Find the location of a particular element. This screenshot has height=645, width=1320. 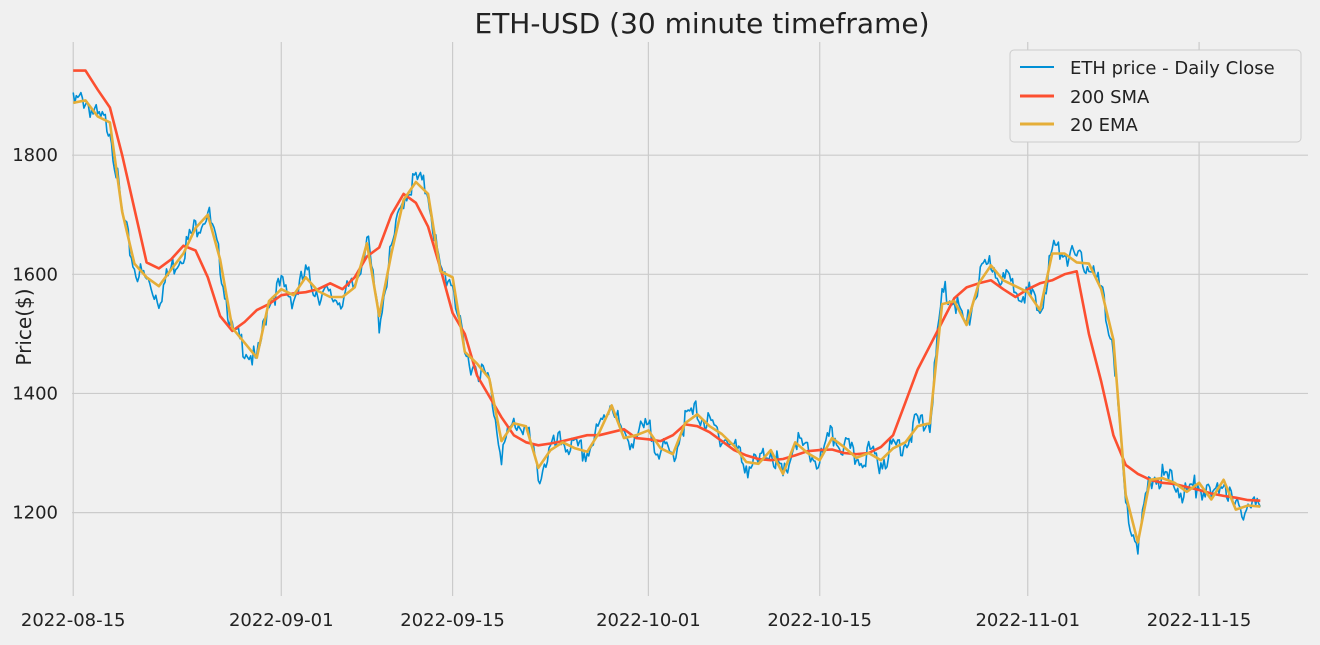

legend: ETH price - Daily Close 200 SMA 20 EMA is located at coordinates (1155, 96).